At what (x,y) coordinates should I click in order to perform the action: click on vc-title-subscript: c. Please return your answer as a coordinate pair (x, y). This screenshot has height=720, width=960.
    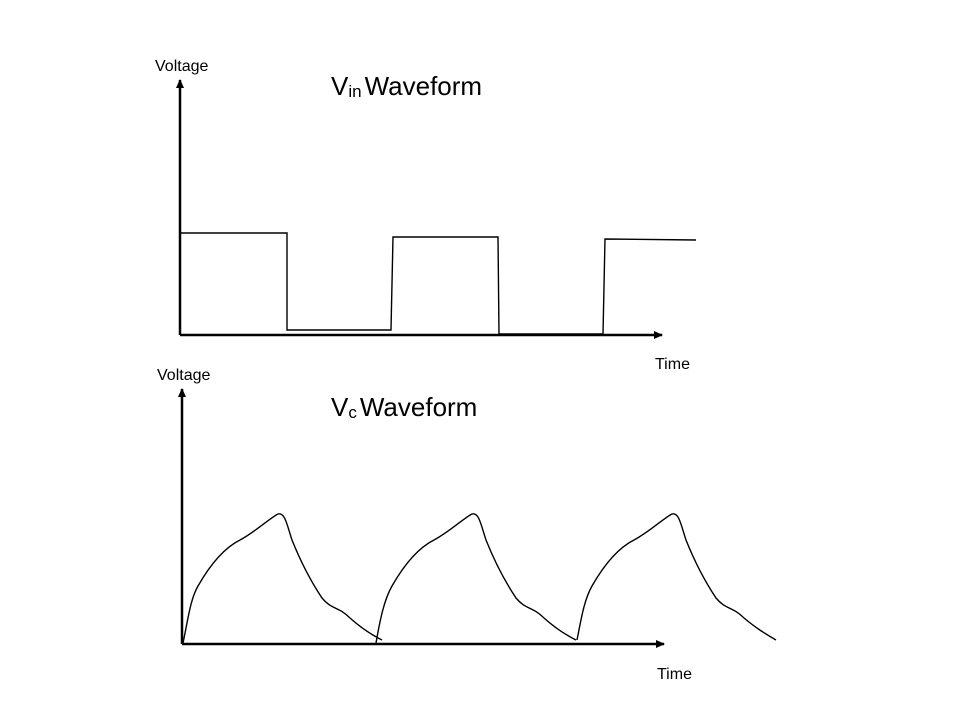
    Looking at the image, I should click on (352, 412).